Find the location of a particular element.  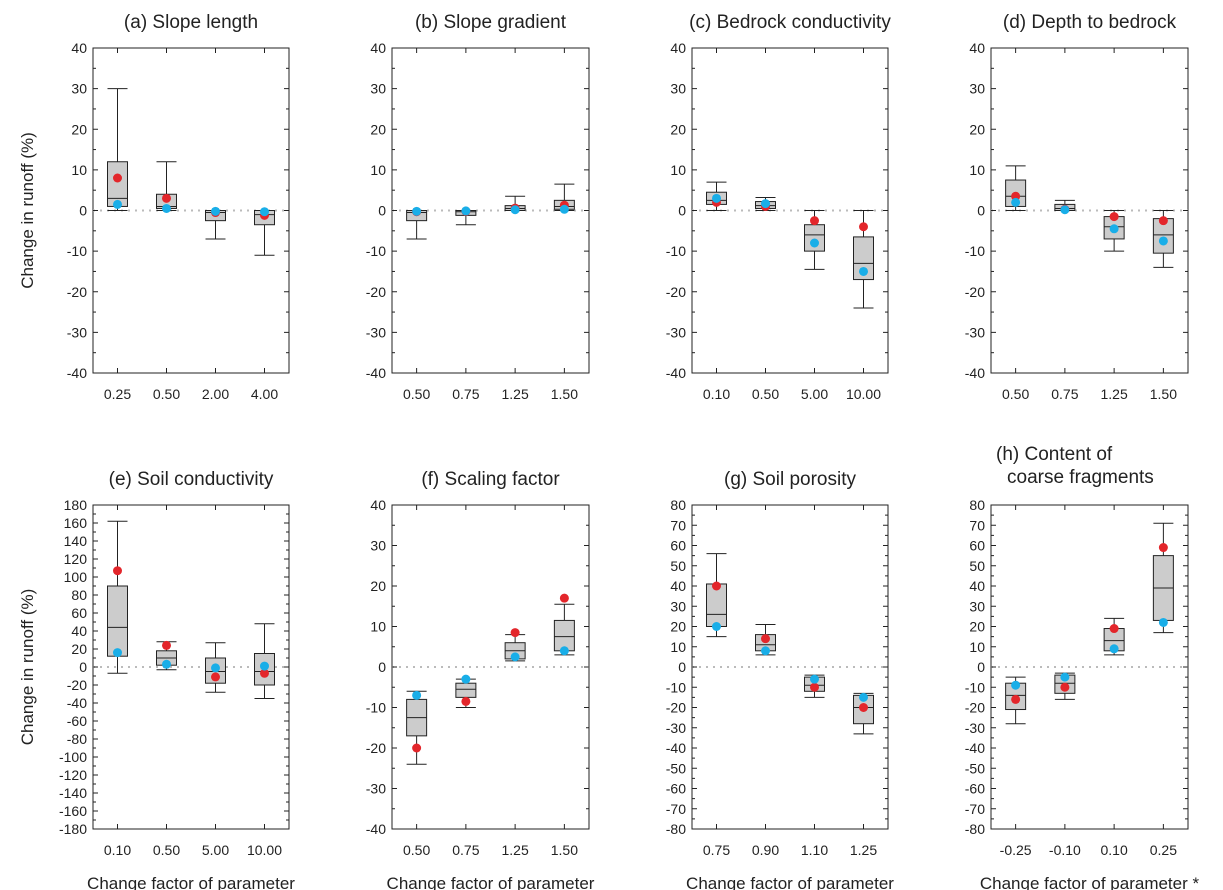

y-tick-label: 70 is located at coordinates (678, 525).